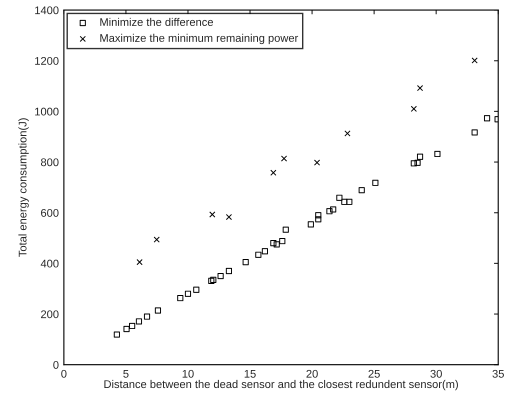 The width and height of the screenshot is (511, 403). Describe the element at coordinates (47, 61) in the screenshot. I see `y-tick-label: 1200` at that location.